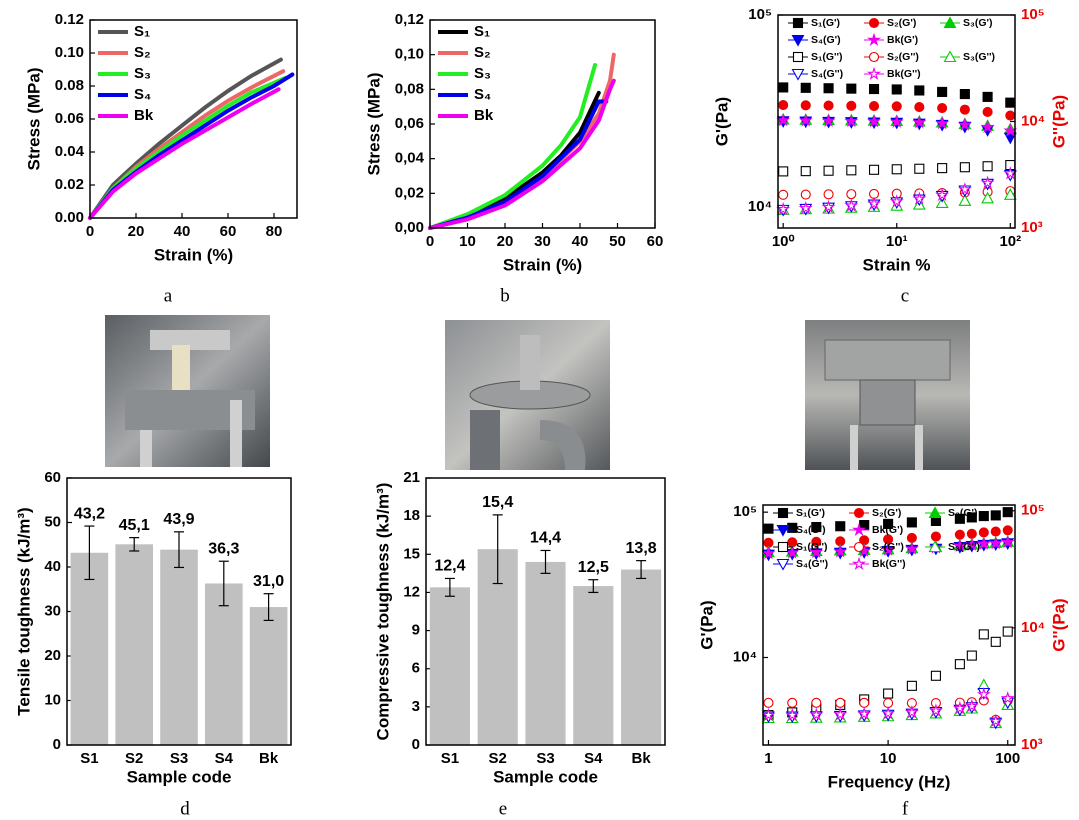  I want to click on y-axis-title: Tensile toughness (kJ/m³), so click(23, 611).